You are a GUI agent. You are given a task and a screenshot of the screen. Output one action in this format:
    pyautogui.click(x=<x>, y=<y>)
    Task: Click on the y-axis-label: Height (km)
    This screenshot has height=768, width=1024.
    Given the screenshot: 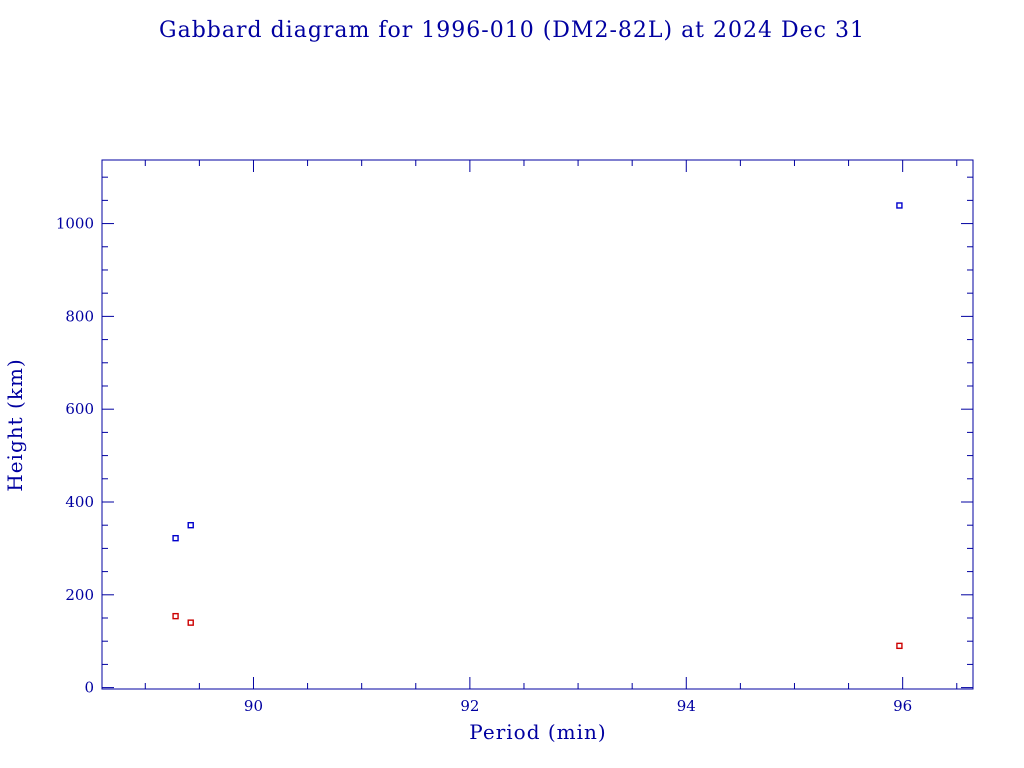 What is the action you would take?
    pyautogui.click(x=15, y=424)
    